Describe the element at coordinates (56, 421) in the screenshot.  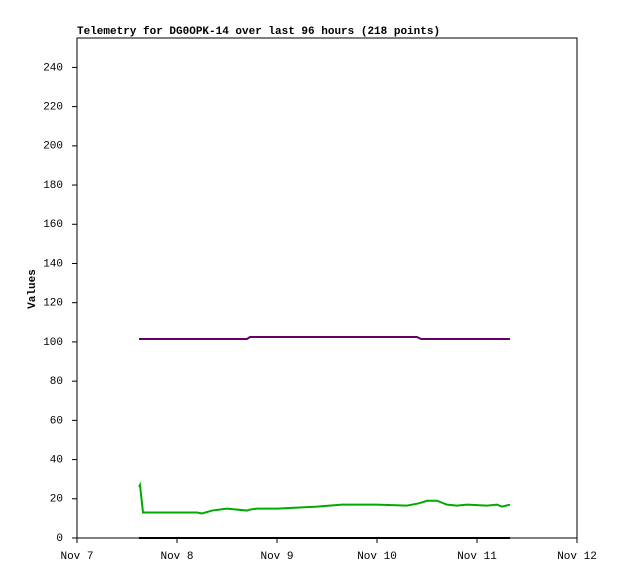
I see `y-tick-label: 60` at that location.